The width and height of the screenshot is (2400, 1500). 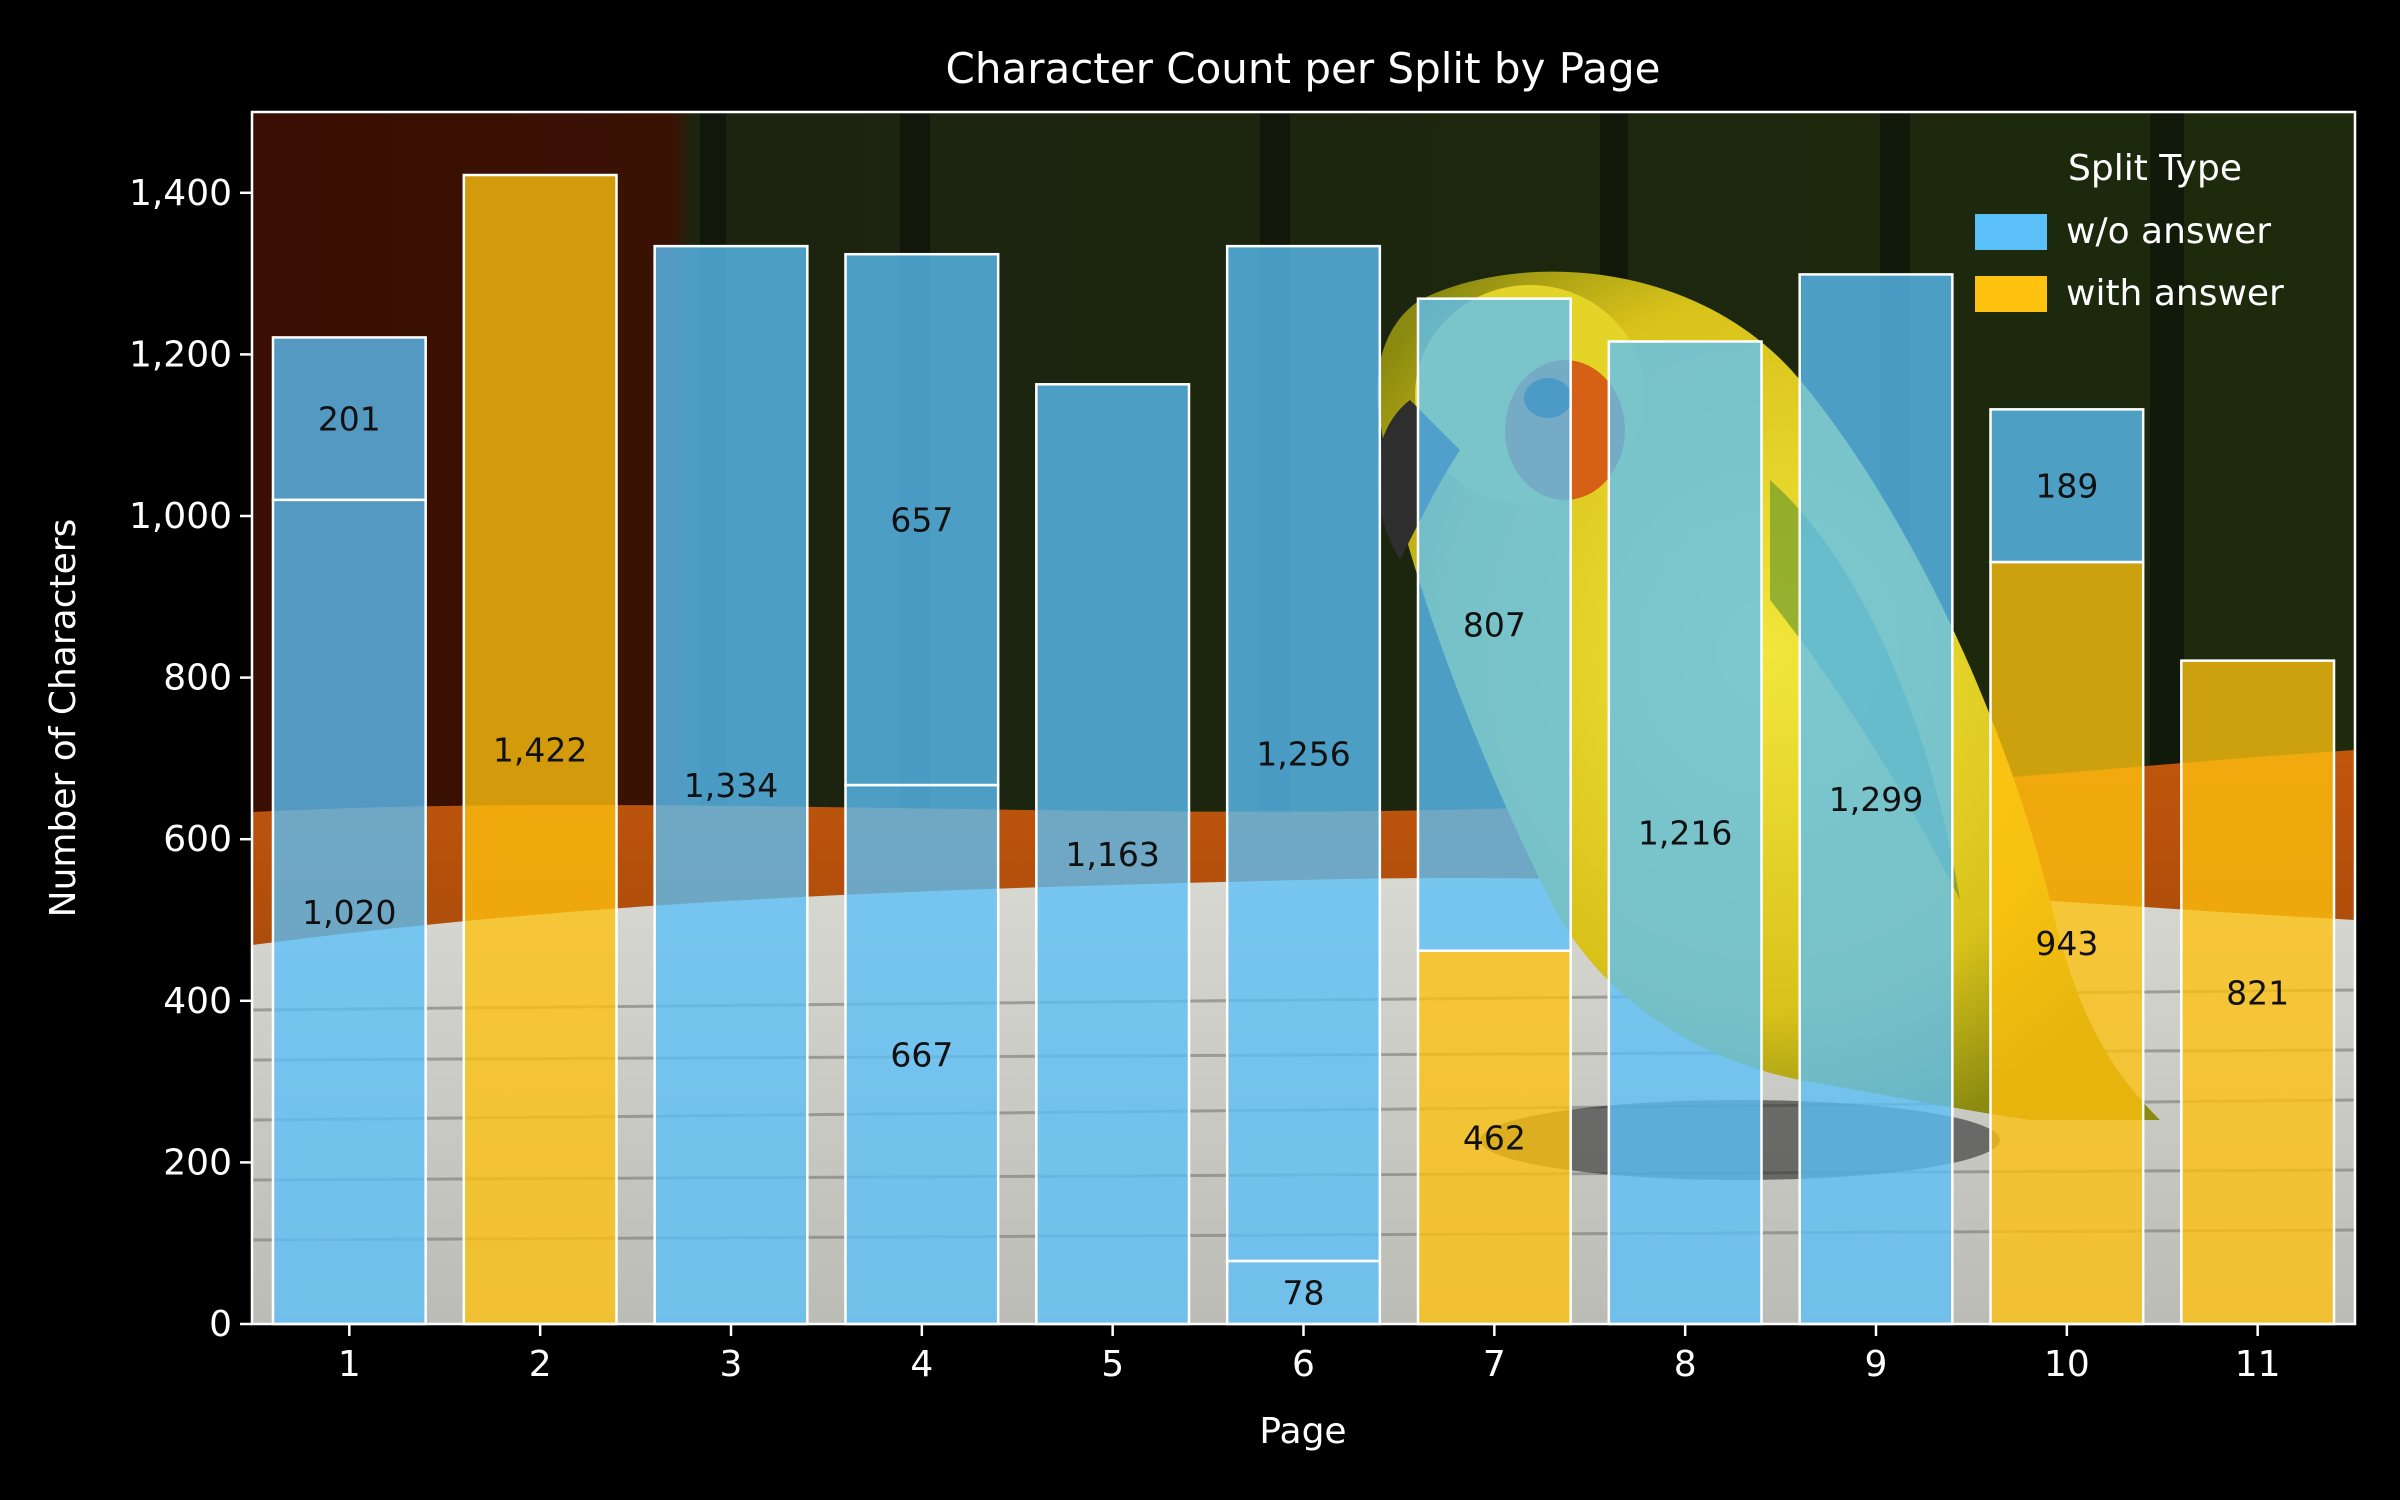 I want to click on legend-swatch-wo-answer, so click(x=2011, y=232).